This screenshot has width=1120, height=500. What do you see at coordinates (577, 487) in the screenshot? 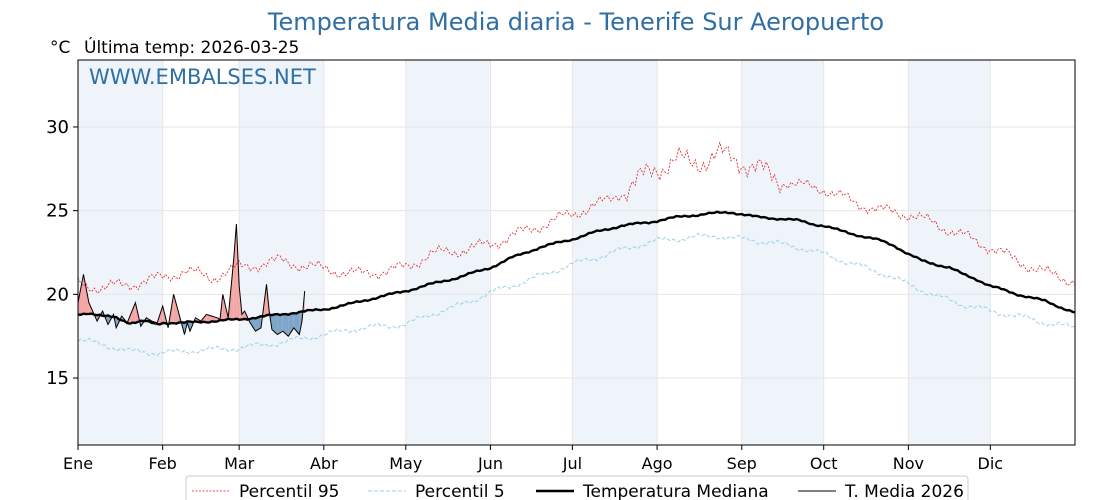
I see `legend-box` at bounding box center [577, 487].